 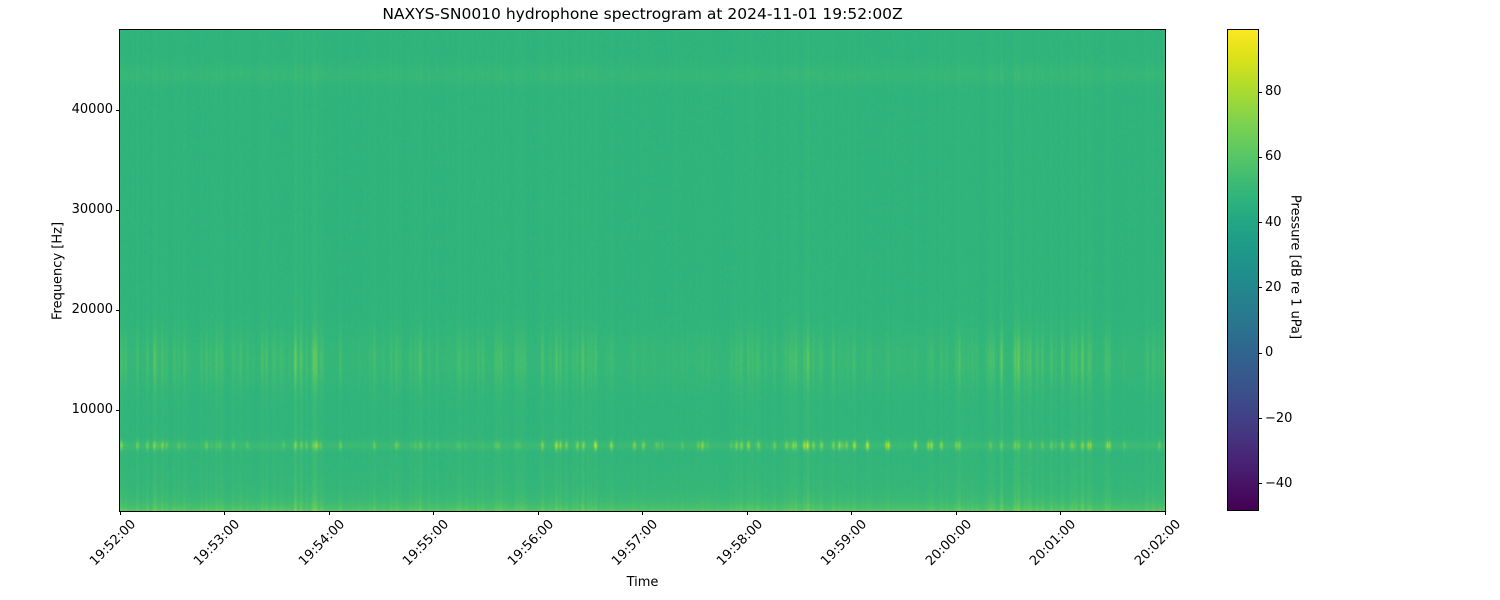 What do you see at coordinates (1295, 267) in the screenshot?
I see `colorbar-label: Pressure [dB re 1 uPa]` at bounding box center [1295, 267].